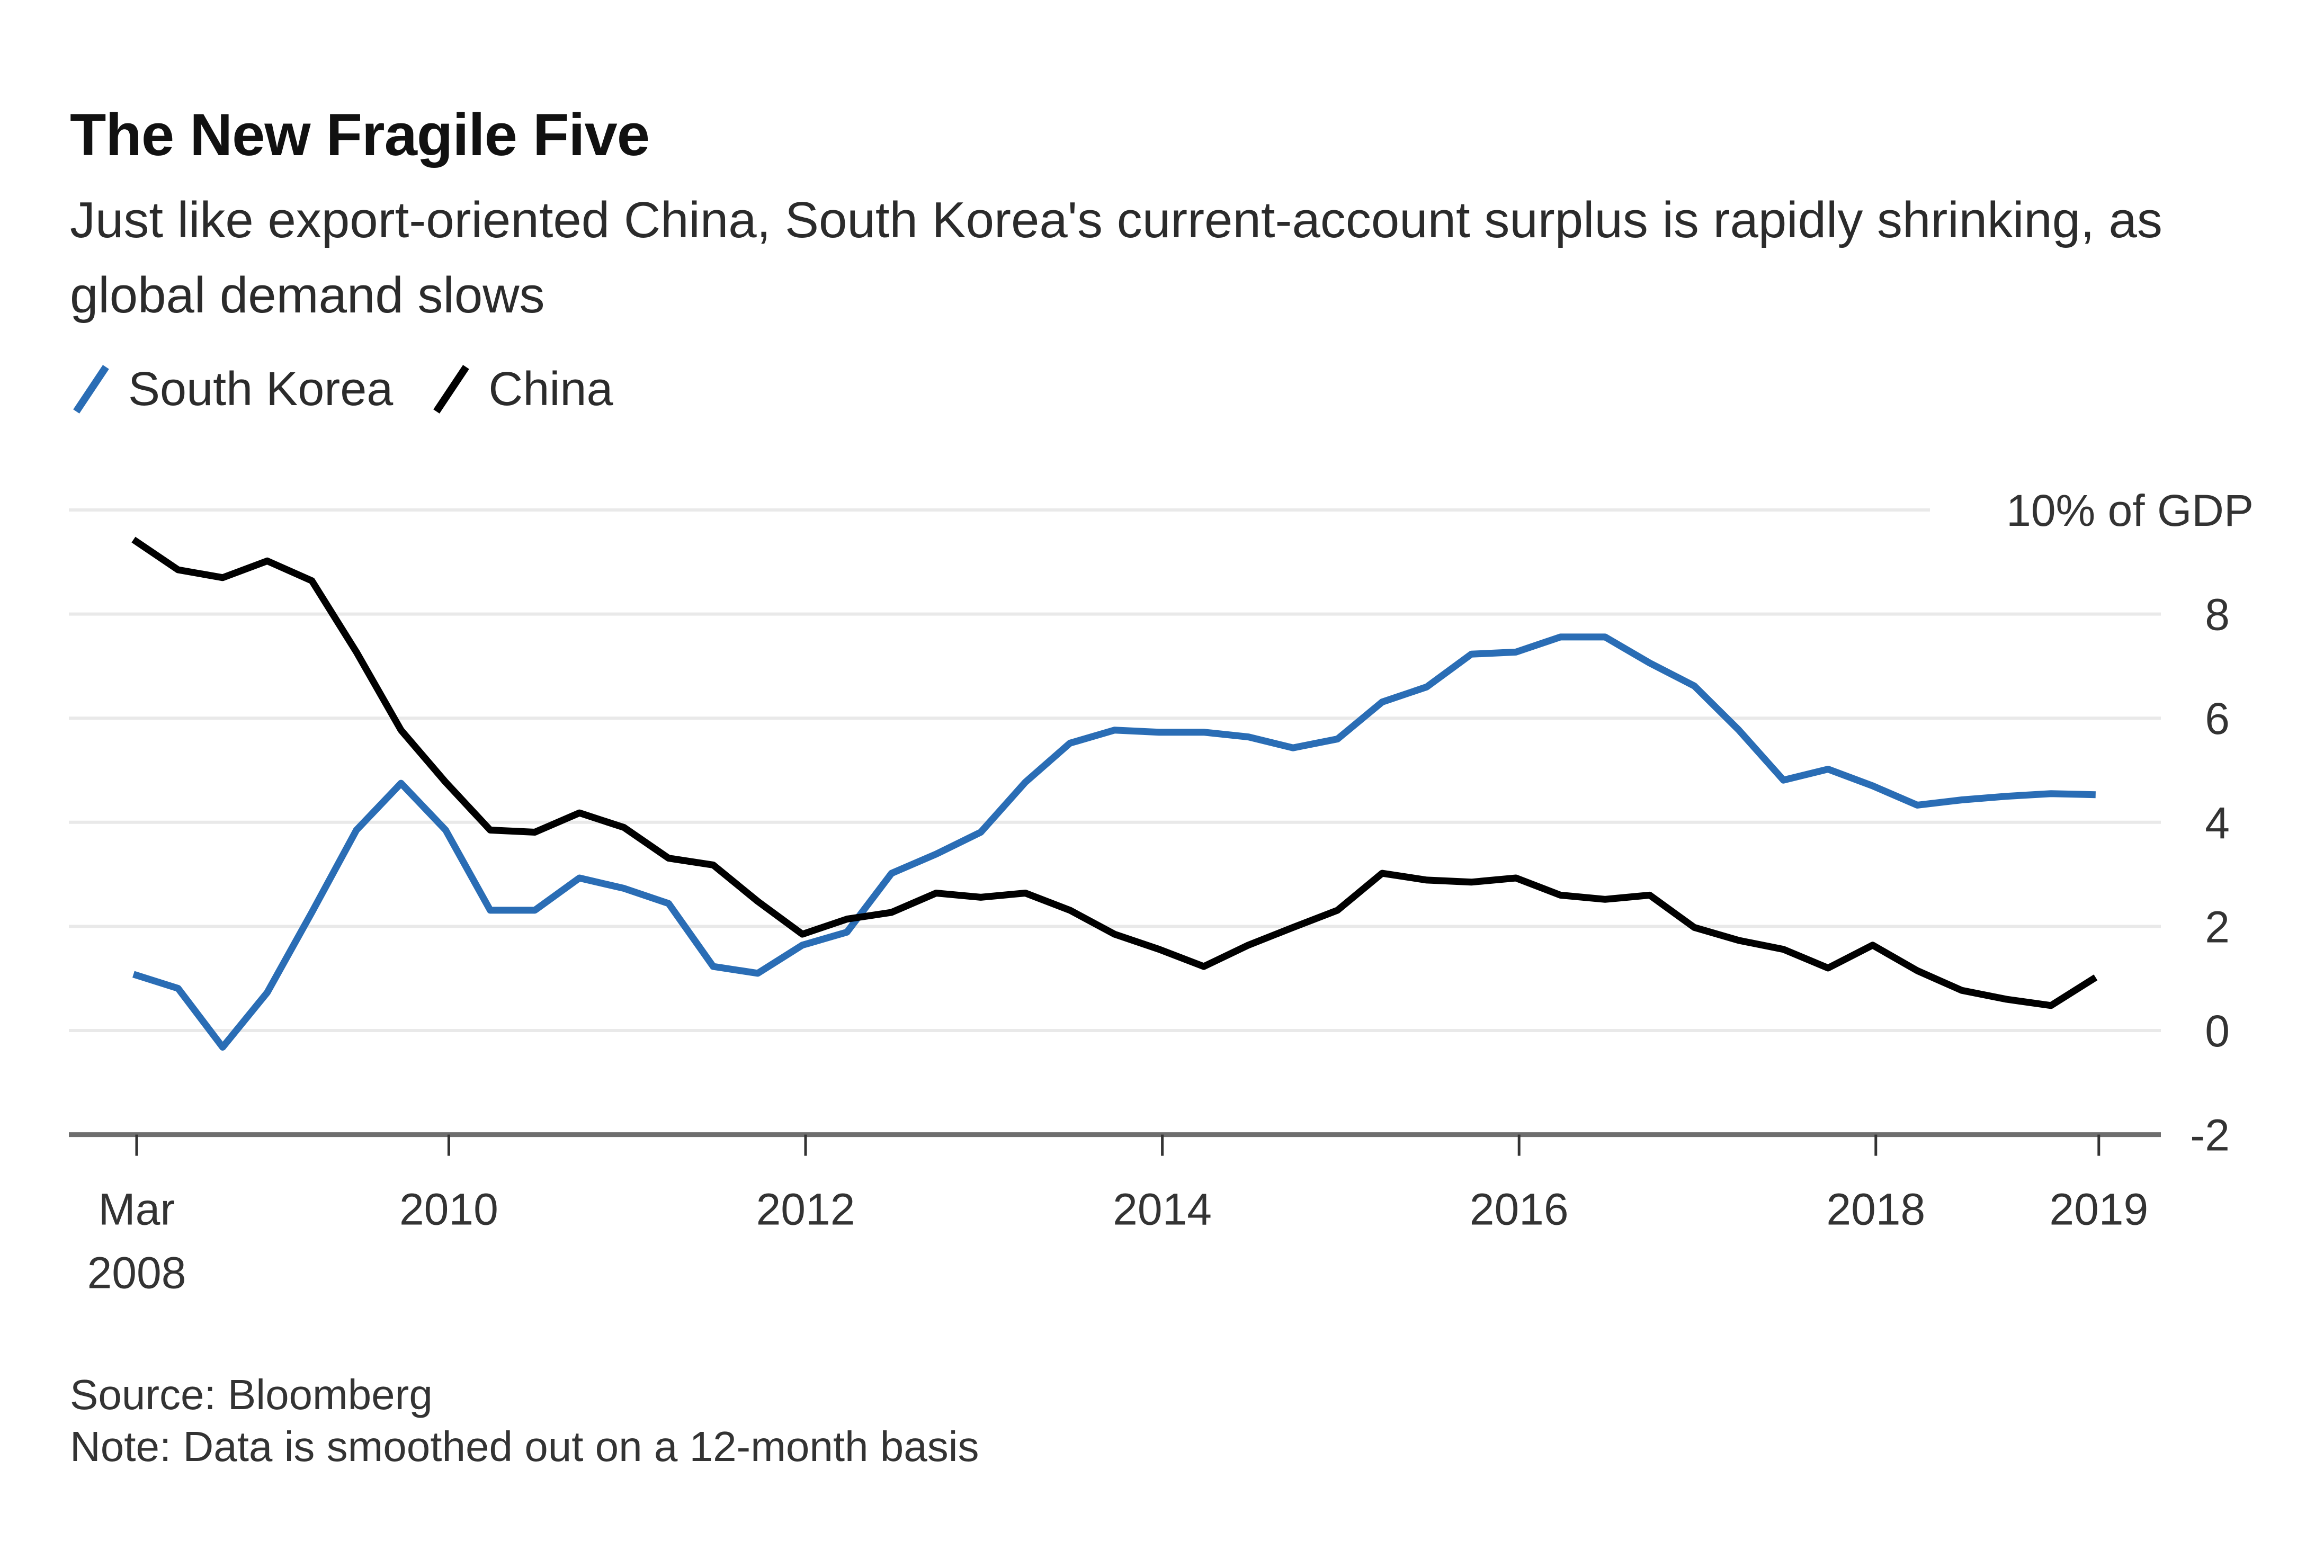 This screenshot has height=1568, width=2324. Describe the element at coordinates (2130, 510) in the screenshot. I see `y-axis-unit-label: 10% of GDP` at that location.